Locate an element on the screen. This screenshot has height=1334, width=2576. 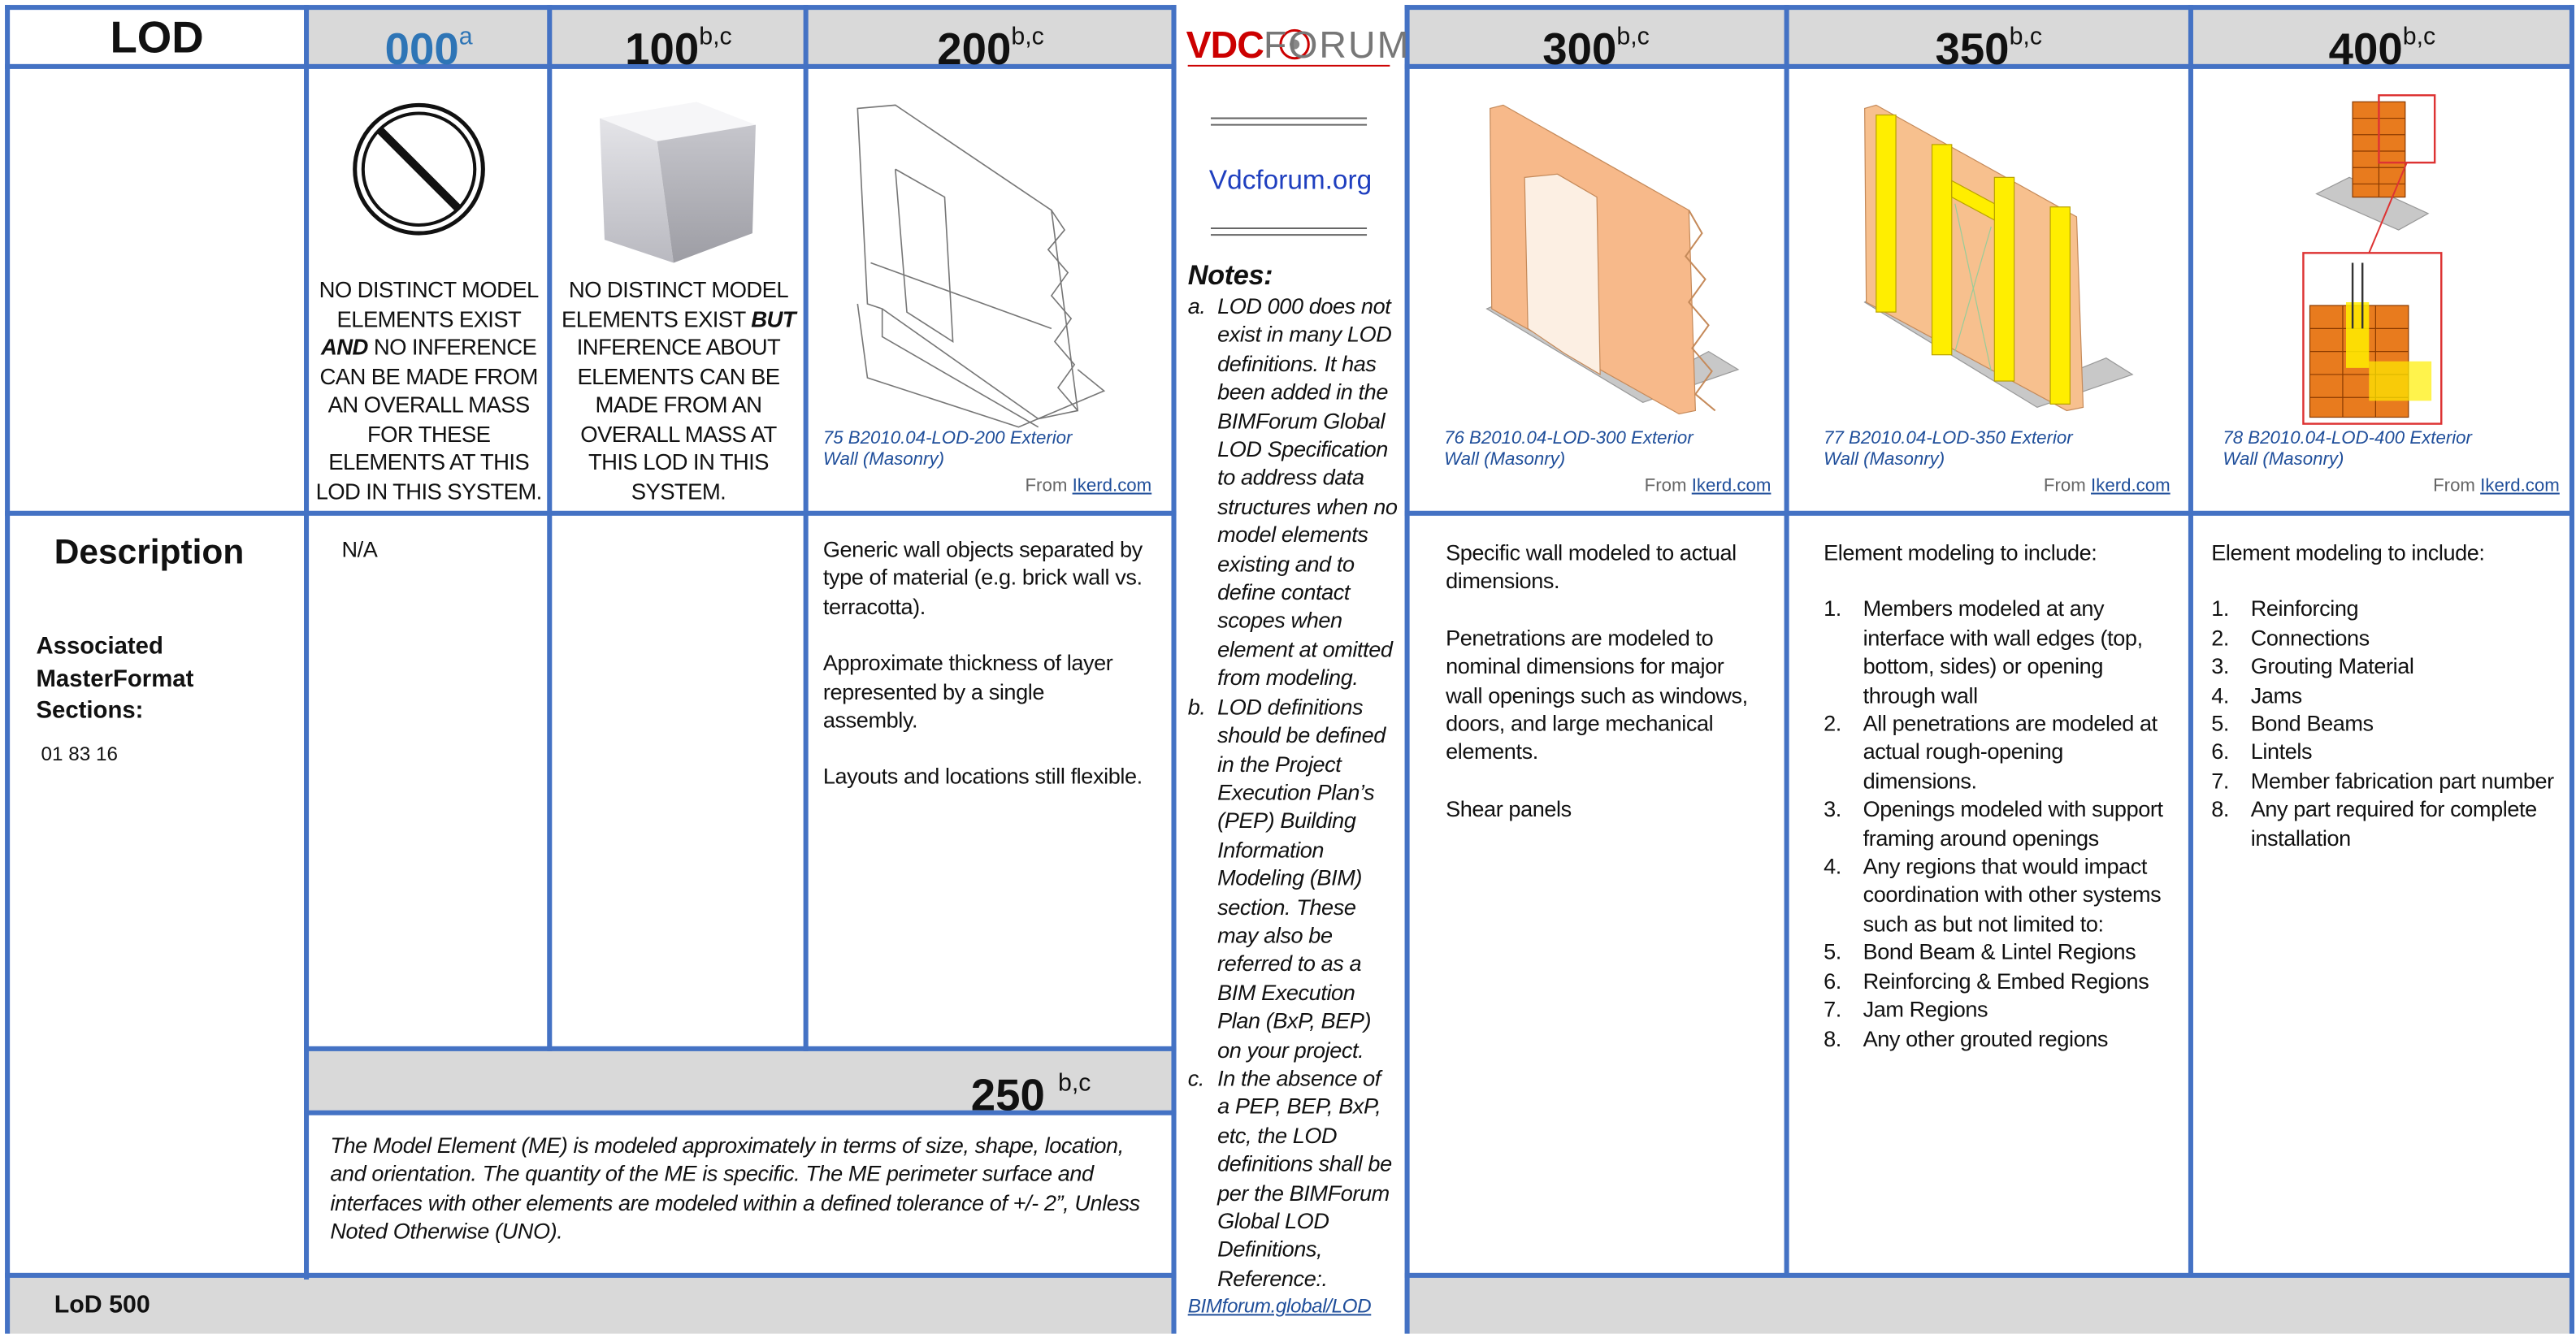
lod-header: 400b,c is located at coordinates (2382, 43).